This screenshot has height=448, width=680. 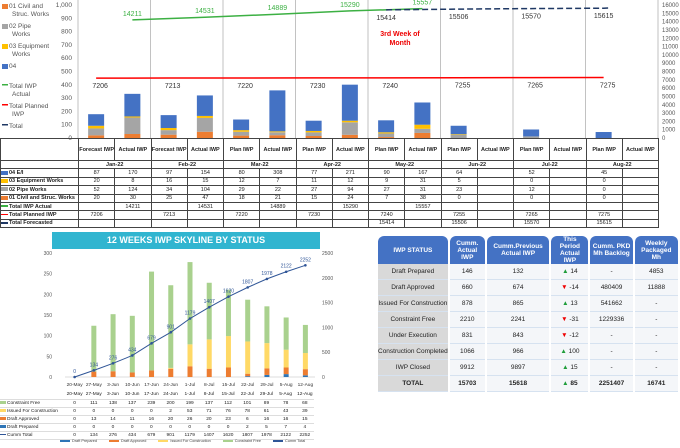 I want to click on table-cell: 64, so click(x=459, y=173).